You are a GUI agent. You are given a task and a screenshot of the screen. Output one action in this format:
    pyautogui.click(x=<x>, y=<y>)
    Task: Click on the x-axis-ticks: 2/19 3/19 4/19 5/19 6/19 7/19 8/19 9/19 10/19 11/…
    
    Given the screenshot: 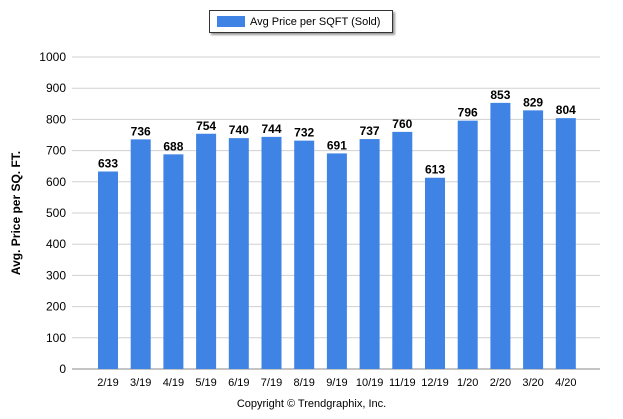 What is the action you would take?
    pyautogui.click(x=336, y=383)
    